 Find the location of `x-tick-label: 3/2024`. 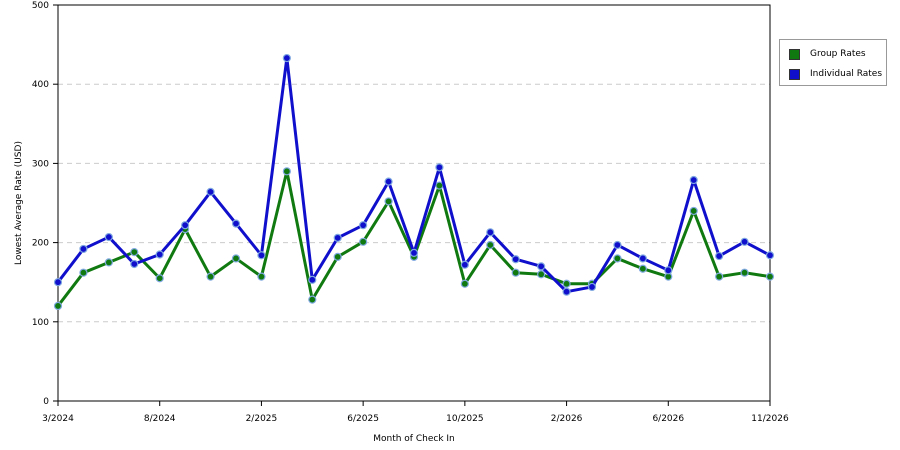

x-tick-label: 3/2024 is located at coordinates (58, 419).